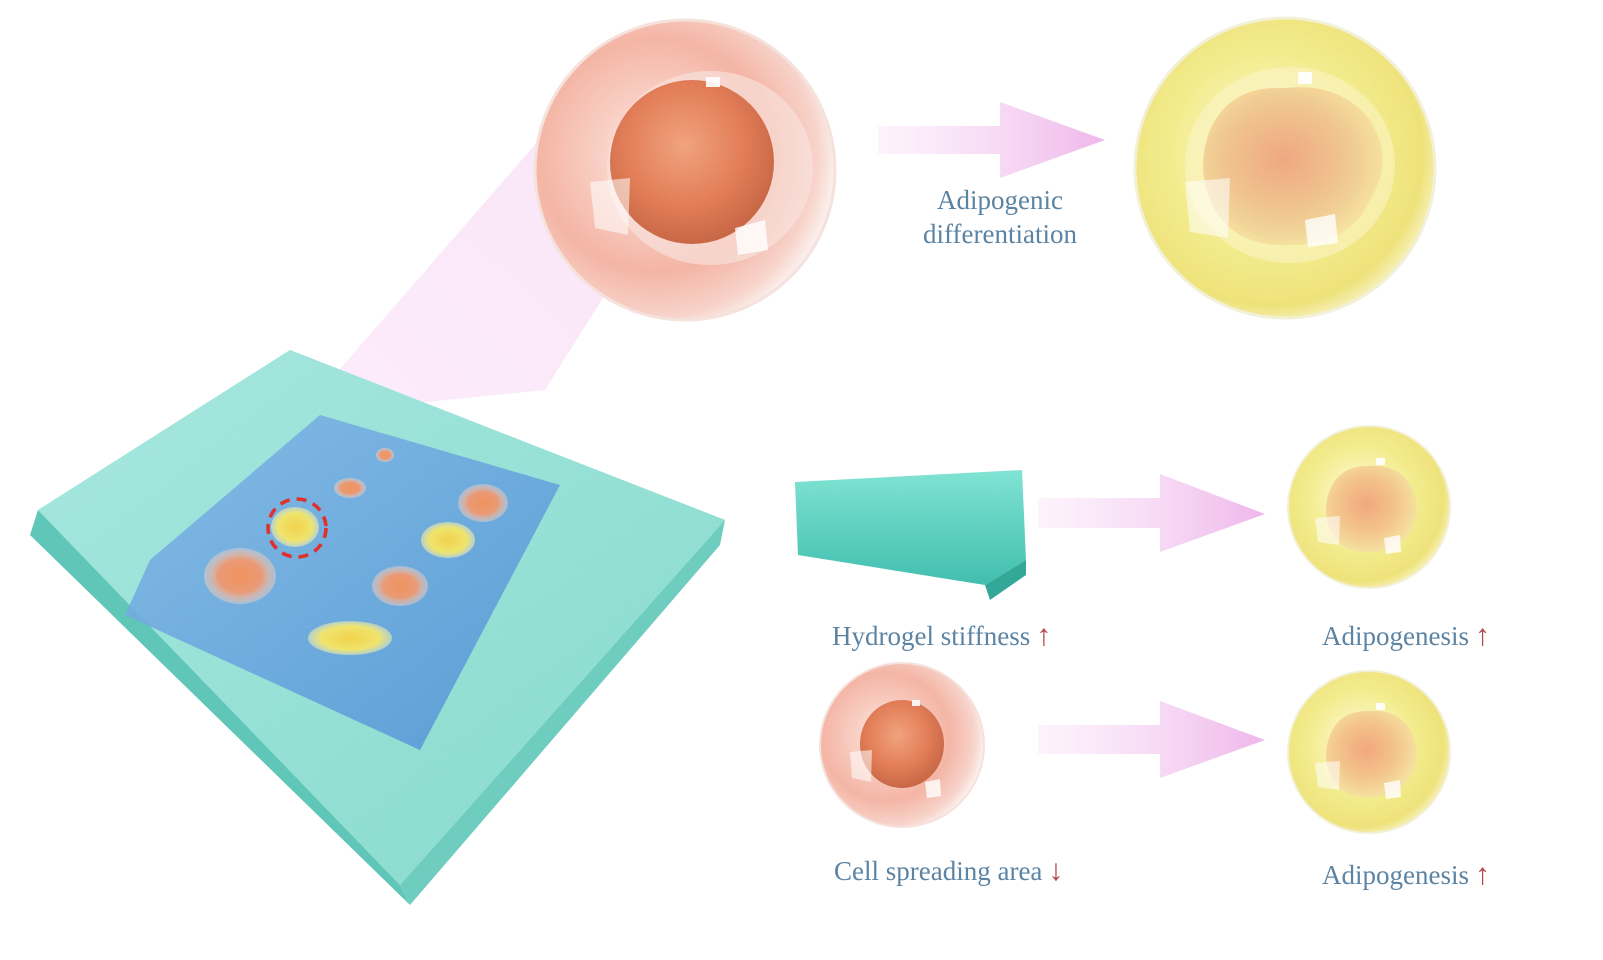 The height and width of the screenshot is (960, 1603). I want to click on adipogenic-label-line2: differentiation, so click(1000, 233).